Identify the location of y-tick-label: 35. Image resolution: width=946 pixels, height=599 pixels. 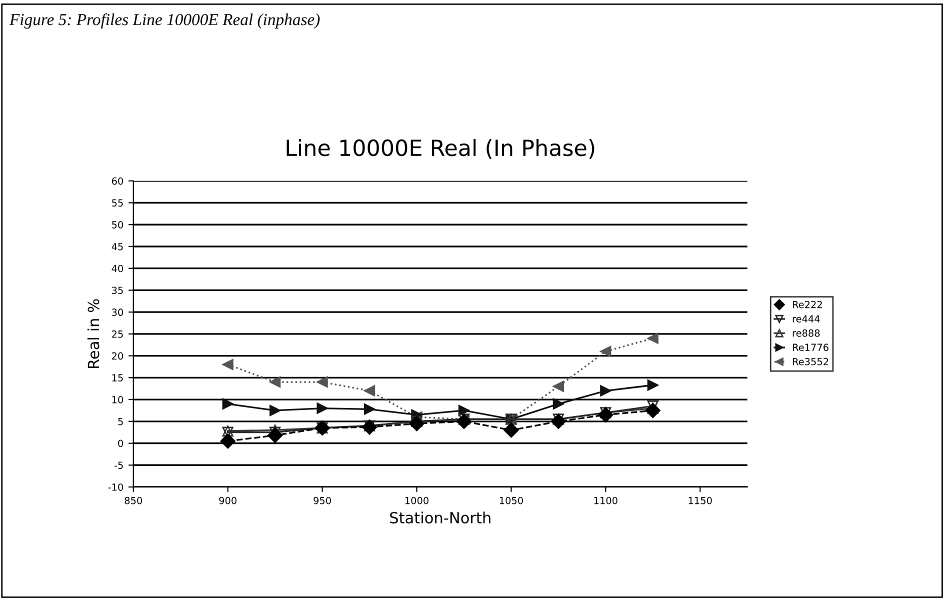
(117, 290).